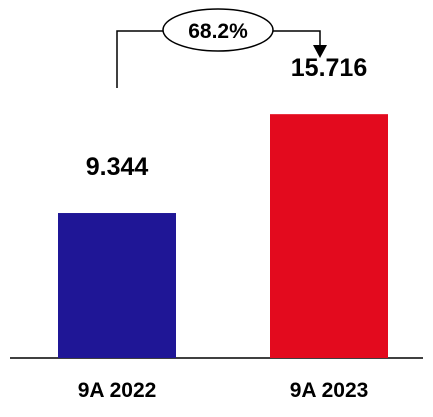  I want to click on growth-ellipse, so click(218, 30).